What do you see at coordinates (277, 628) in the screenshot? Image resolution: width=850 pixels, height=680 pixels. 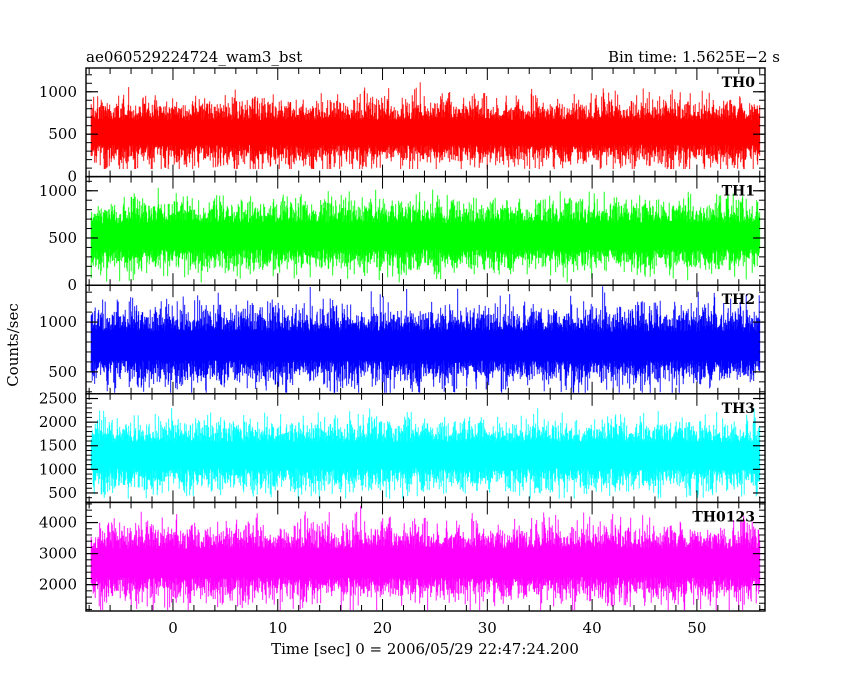 I see `x-tick-label: 10` at bounding box center [277, 628].